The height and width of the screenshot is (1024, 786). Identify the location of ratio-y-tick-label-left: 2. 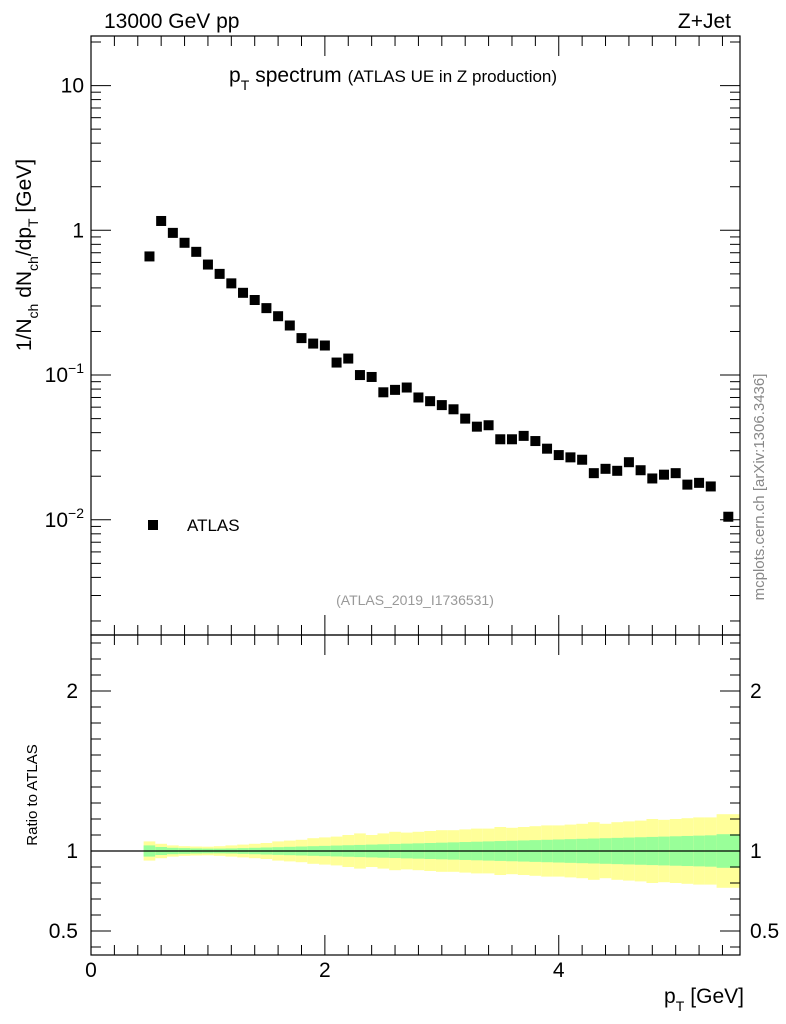
(72, 691).